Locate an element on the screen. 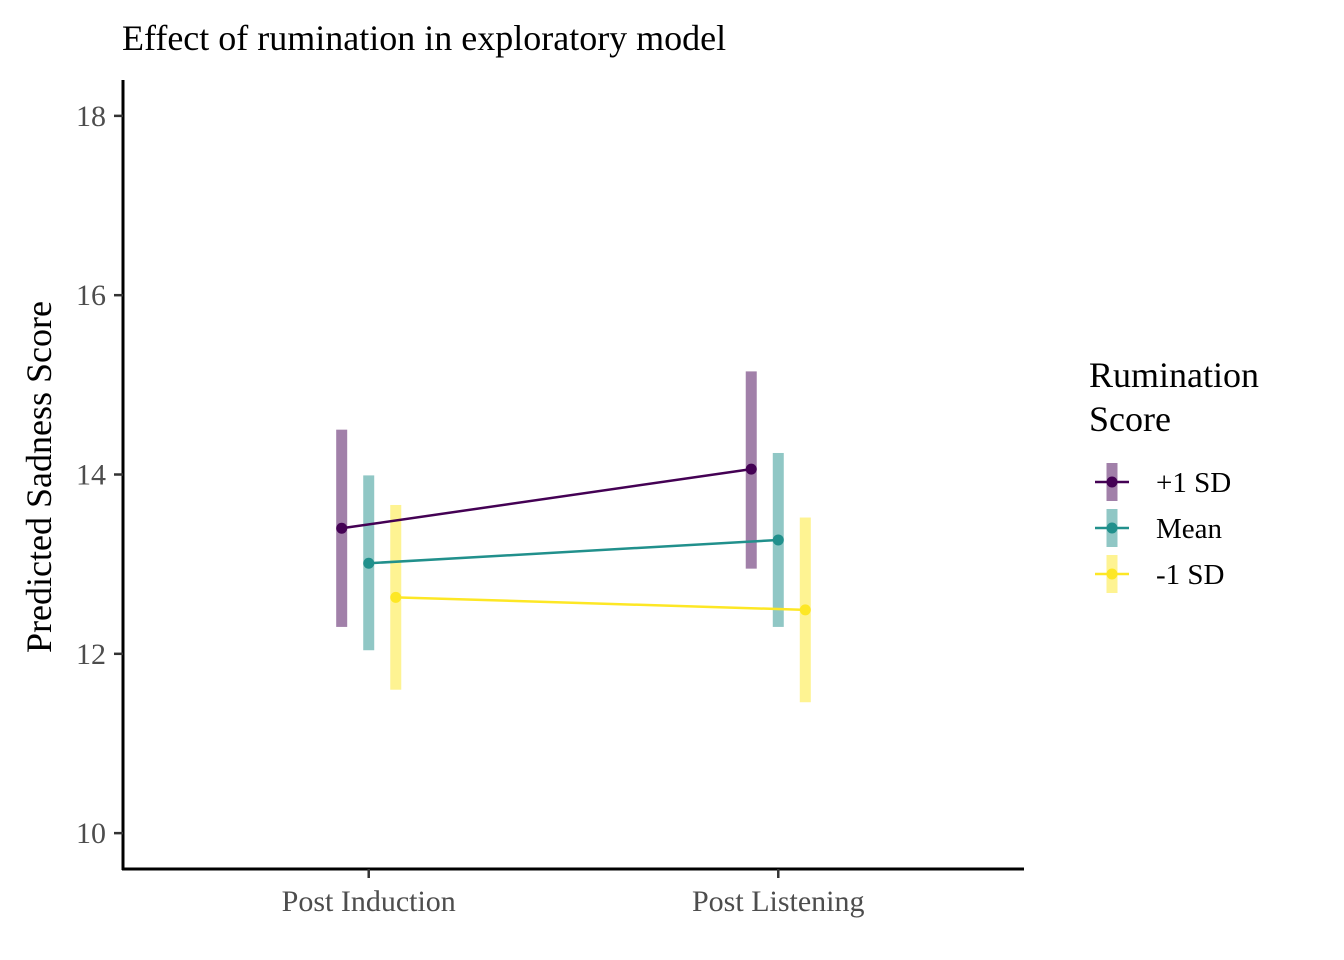 The height and width of the screenshot is (960, 1344). legend-label: -1 SD is located at coordinates (1190, 575).